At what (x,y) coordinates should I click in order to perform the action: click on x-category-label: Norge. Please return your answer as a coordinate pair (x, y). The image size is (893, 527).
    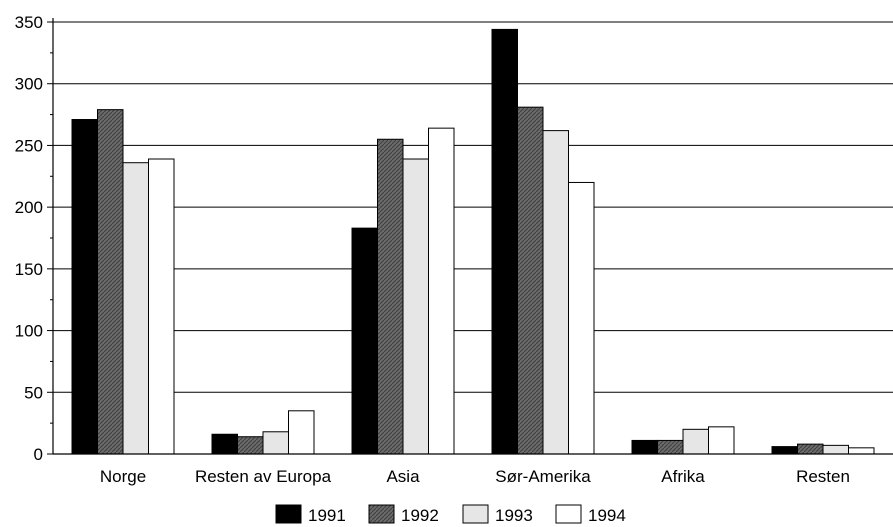
    Looking at the image, I should click on (123, 476).